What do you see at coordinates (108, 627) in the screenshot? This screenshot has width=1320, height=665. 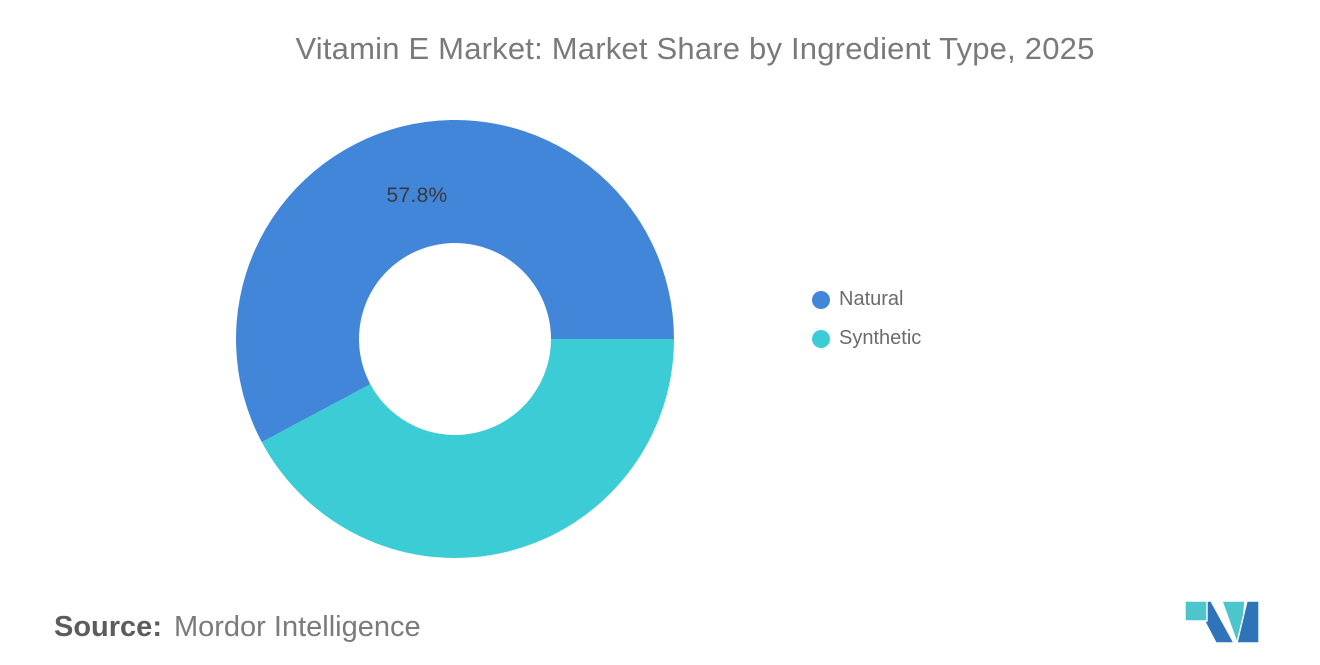 I see `source-label: Source:` at bounding box center [108, 627].